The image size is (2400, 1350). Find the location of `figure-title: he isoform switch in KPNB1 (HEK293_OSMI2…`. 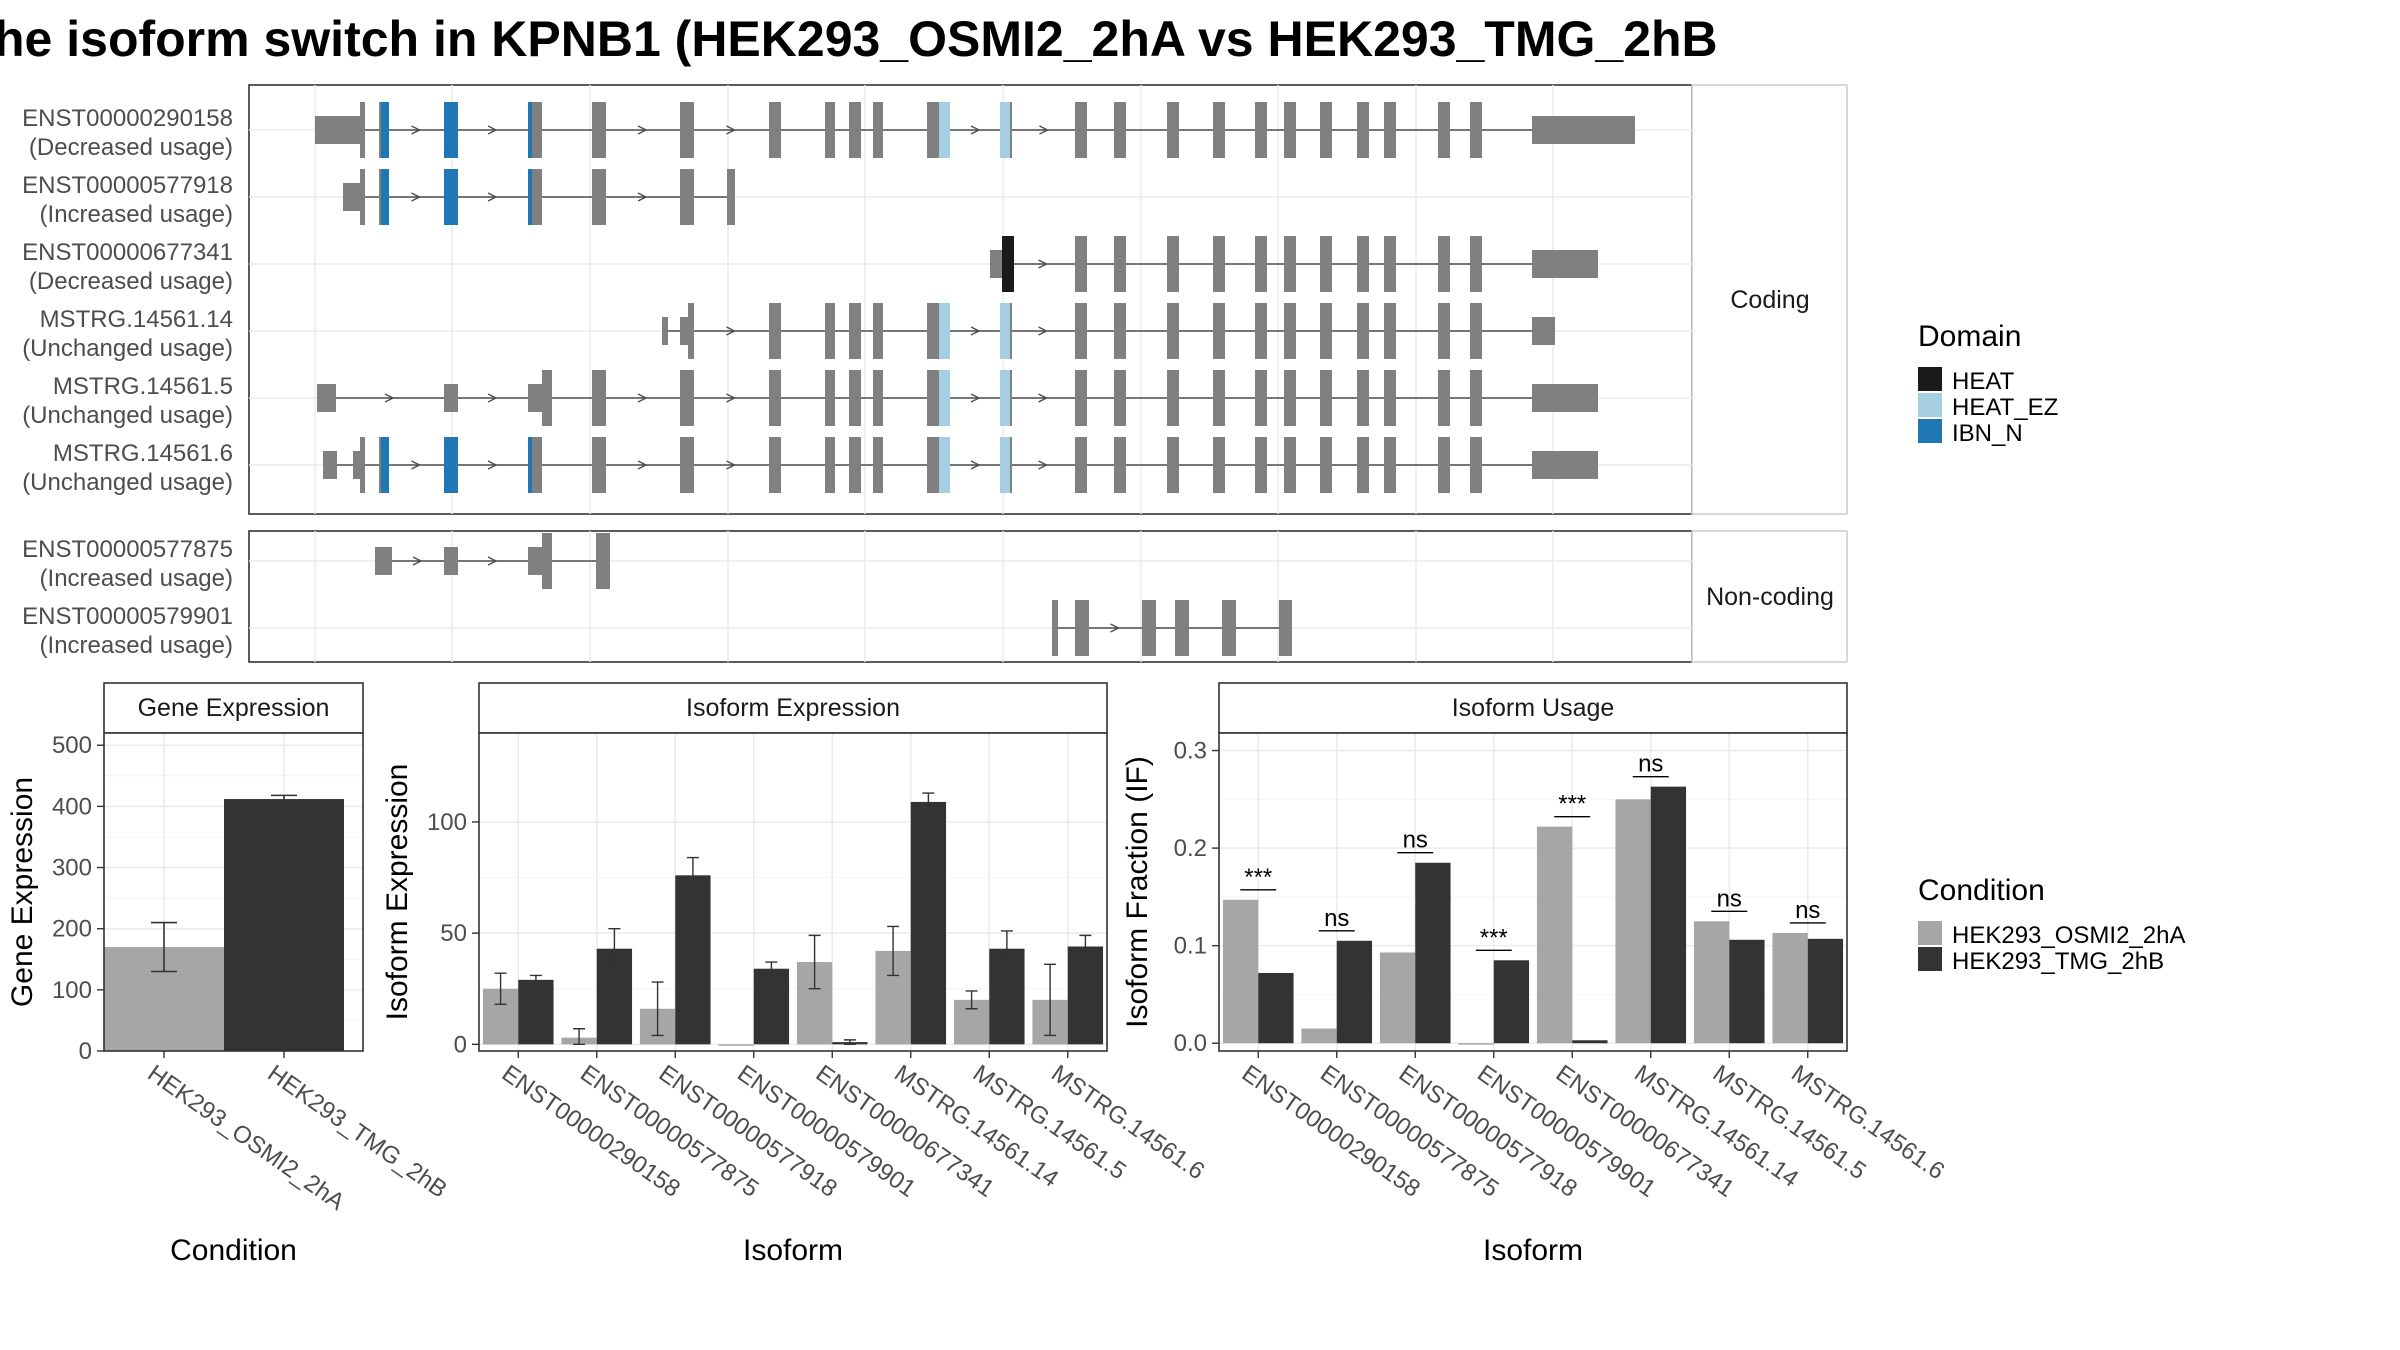

figure-title: he isoform switch in KPNB1 (HEK293_OSMI2… is located at coordinates (859, 39).